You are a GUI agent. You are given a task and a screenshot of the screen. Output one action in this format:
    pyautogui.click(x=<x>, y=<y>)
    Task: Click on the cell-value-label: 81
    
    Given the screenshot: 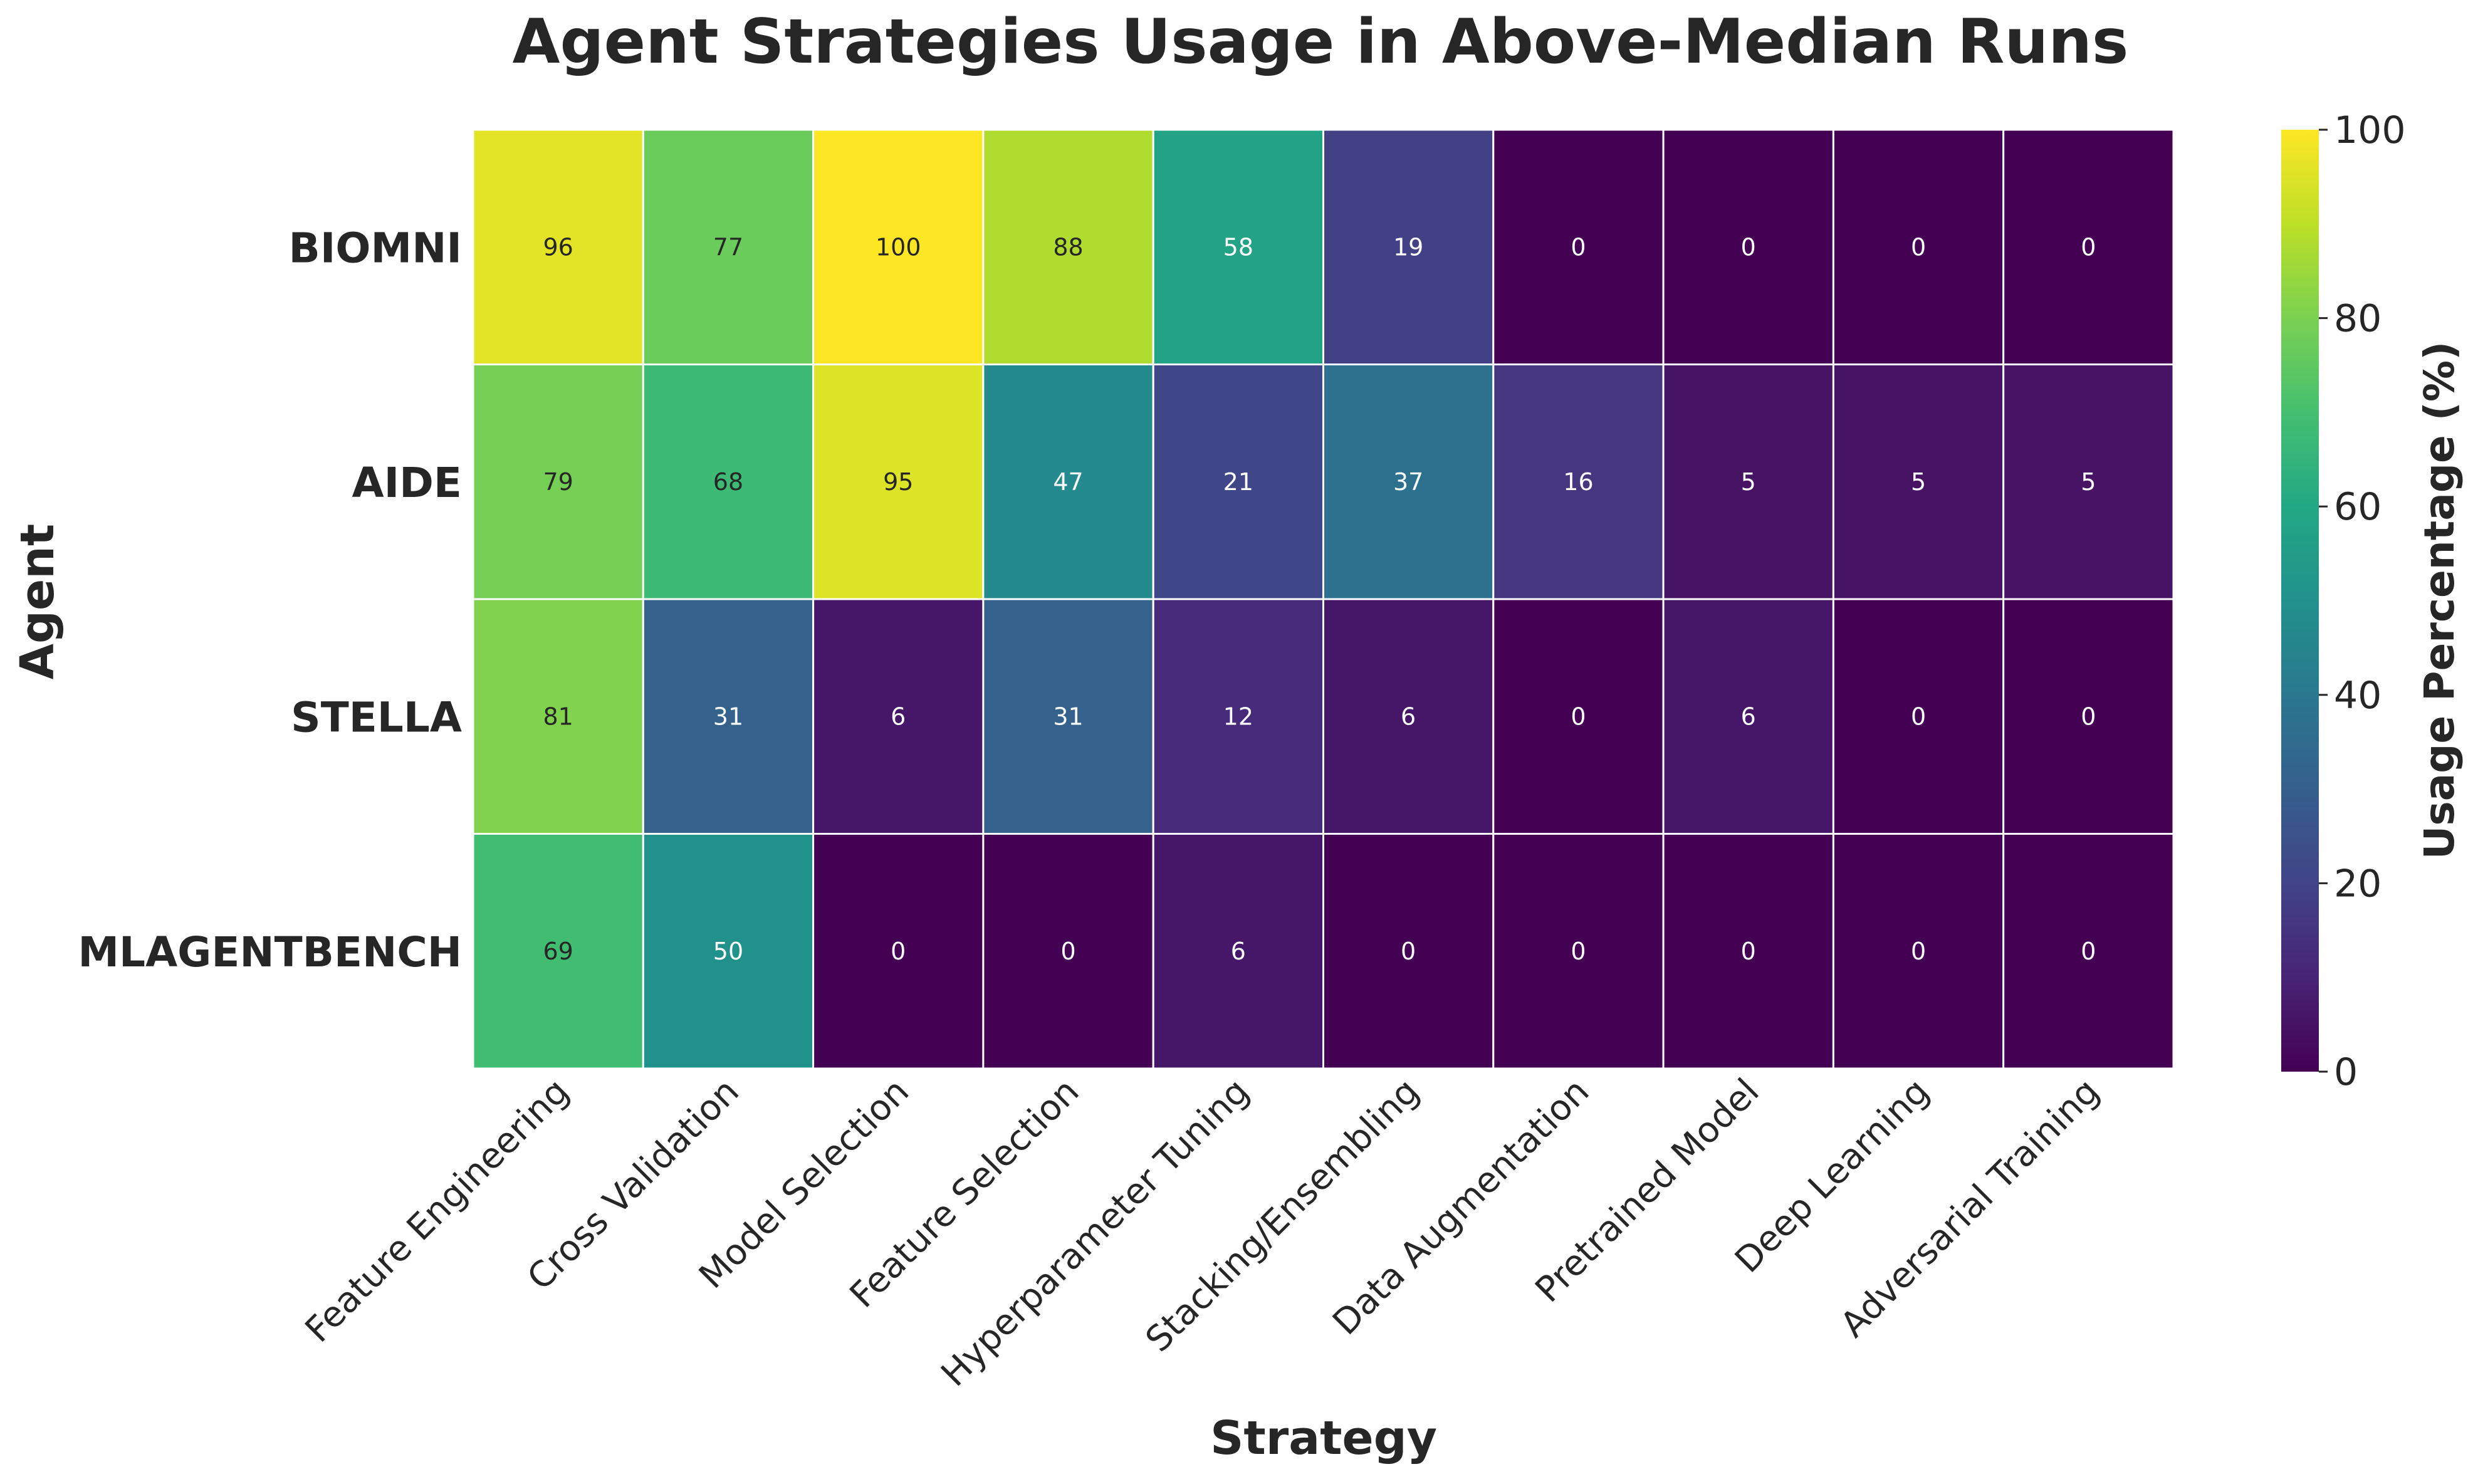 What is the action you would take?
    pyautogui.click(x=558, y=716)
    